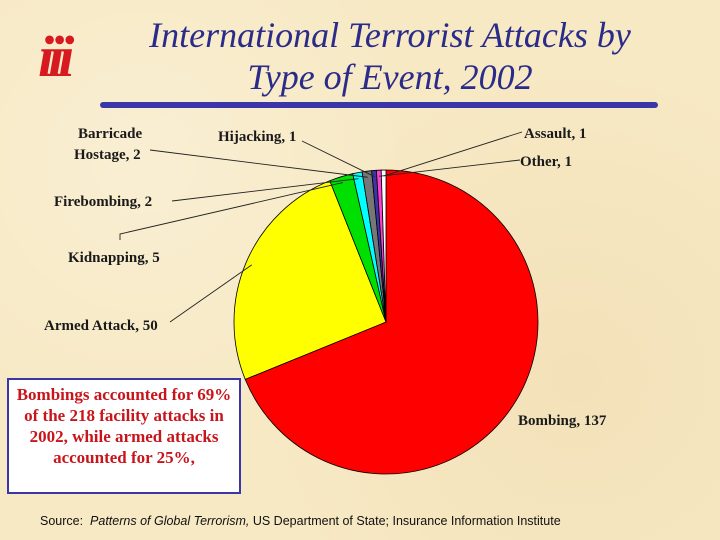  What do you see at coordinates (390, 77) in the screenshot?
I see `title-line-2: Type of Event, 2002` at bounding box center [390, 77].